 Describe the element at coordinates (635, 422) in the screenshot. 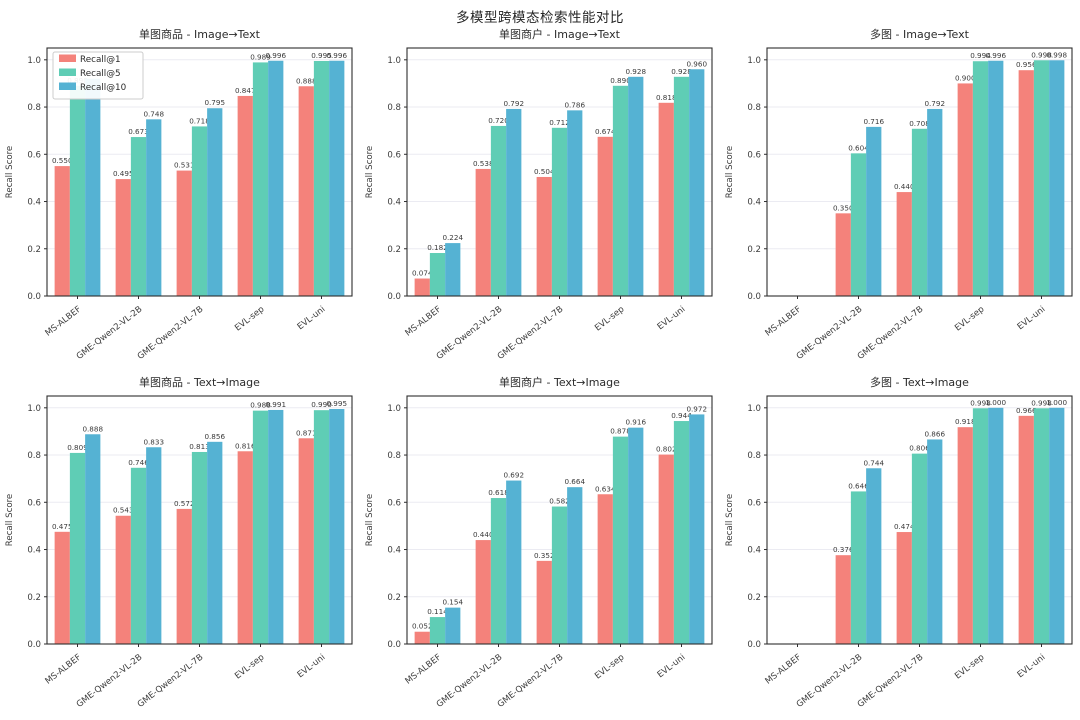

I see `bar-value-label: 0.916` at that location.